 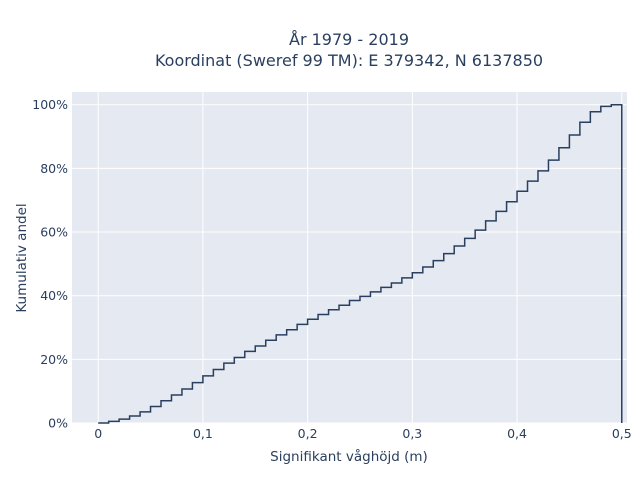 I want to click on x-axis-title: Signifikant våghöjd (m), so click(x=349, y=456).